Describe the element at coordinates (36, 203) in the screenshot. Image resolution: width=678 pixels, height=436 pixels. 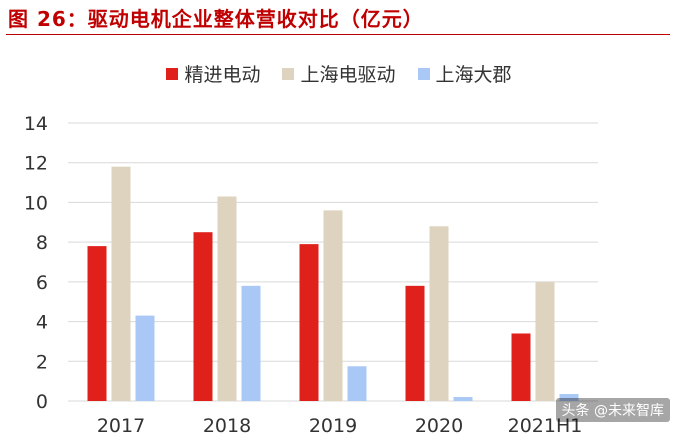
I see `y-tick-label: 10` at that location.